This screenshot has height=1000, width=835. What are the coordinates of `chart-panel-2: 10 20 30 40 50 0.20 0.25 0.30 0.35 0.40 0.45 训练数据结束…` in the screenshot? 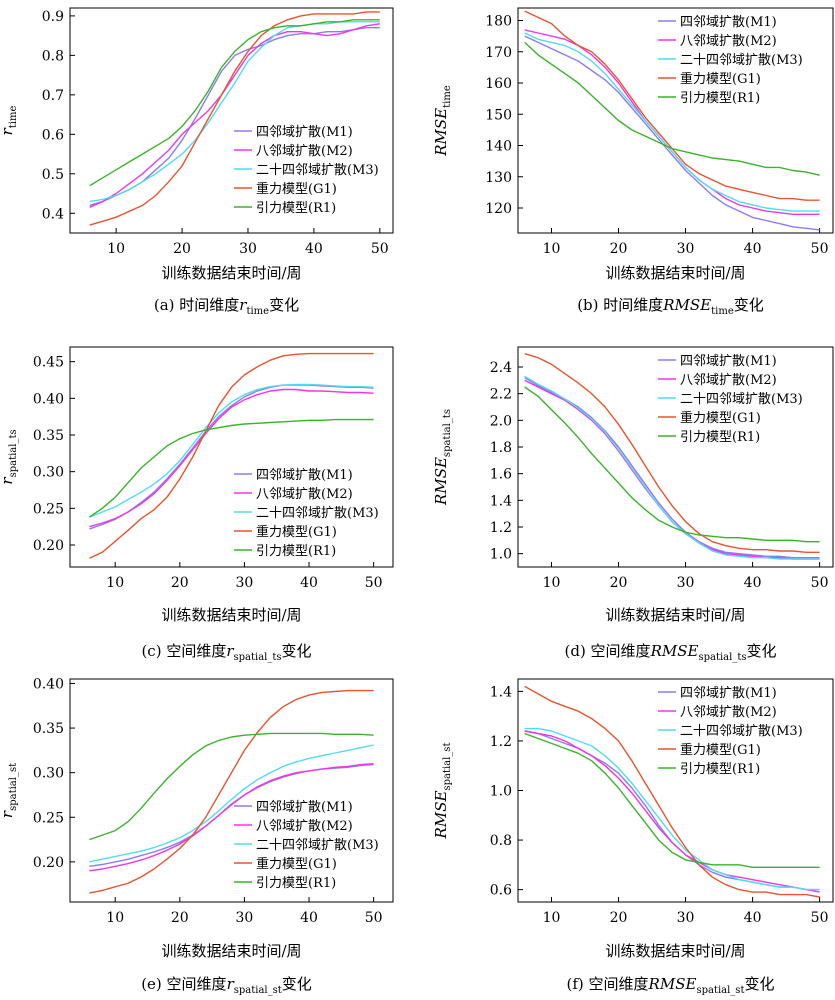 It's located at (197, 504).